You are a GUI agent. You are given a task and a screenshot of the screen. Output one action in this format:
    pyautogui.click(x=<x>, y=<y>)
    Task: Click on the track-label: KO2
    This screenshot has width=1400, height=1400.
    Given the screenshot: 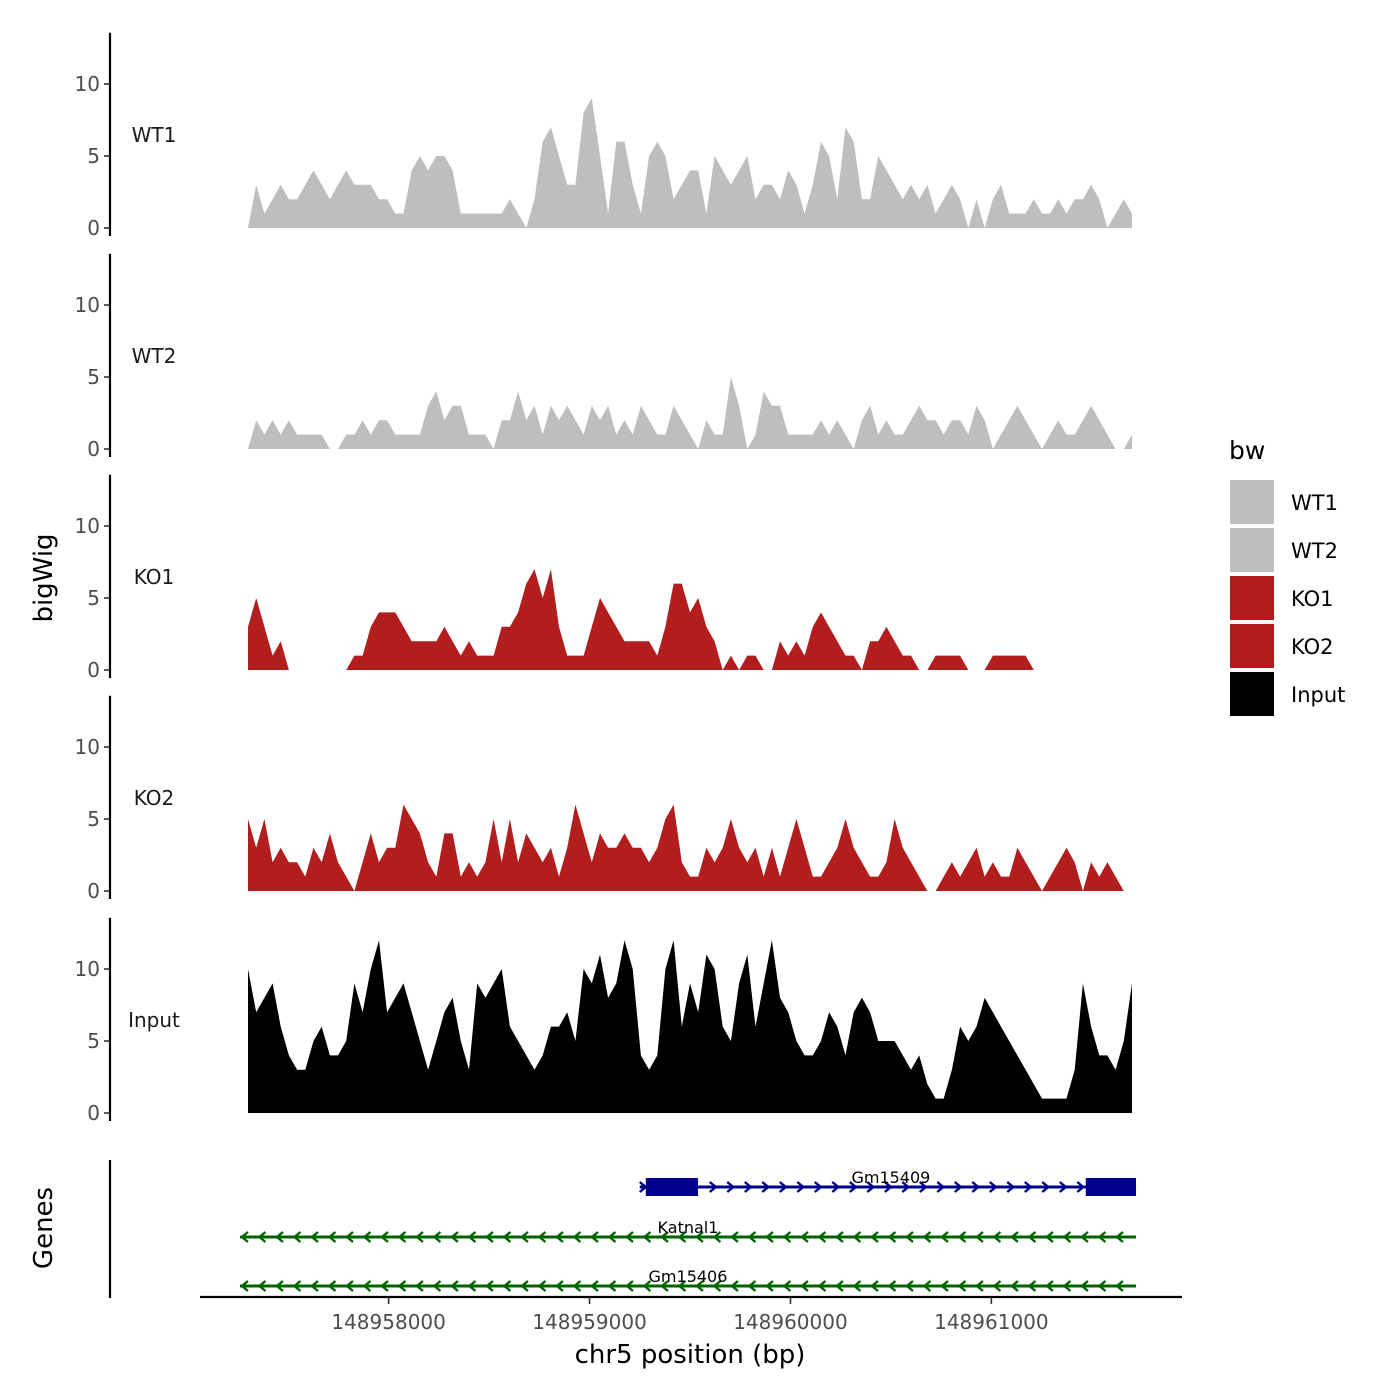 What is the action you would take?
    pyautogui.click(x=154, y=798)
    